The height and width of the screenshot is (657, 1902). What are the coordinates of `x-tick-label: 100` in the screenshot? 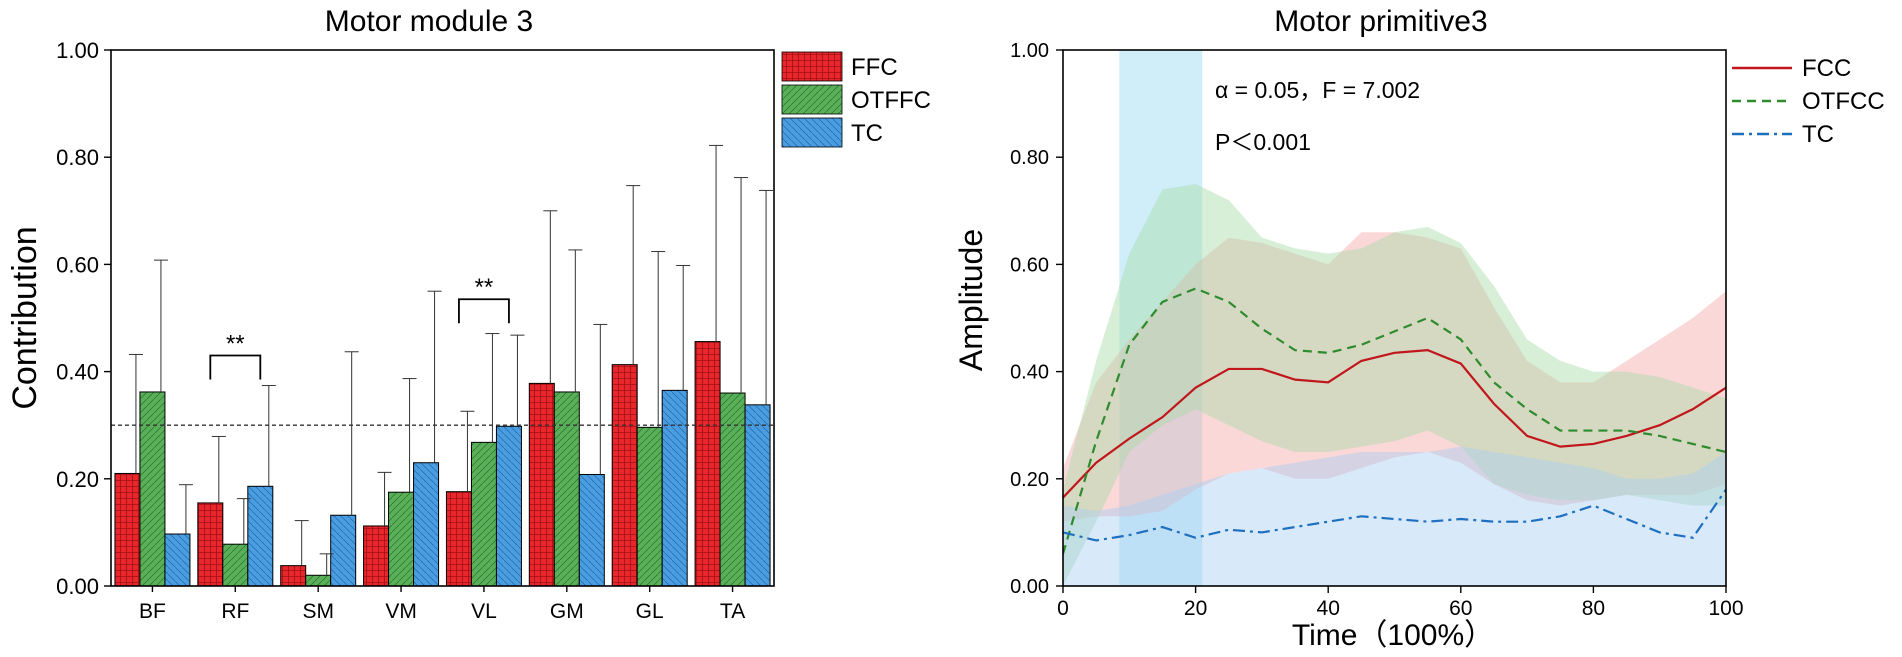 It's located at (1725, 608).